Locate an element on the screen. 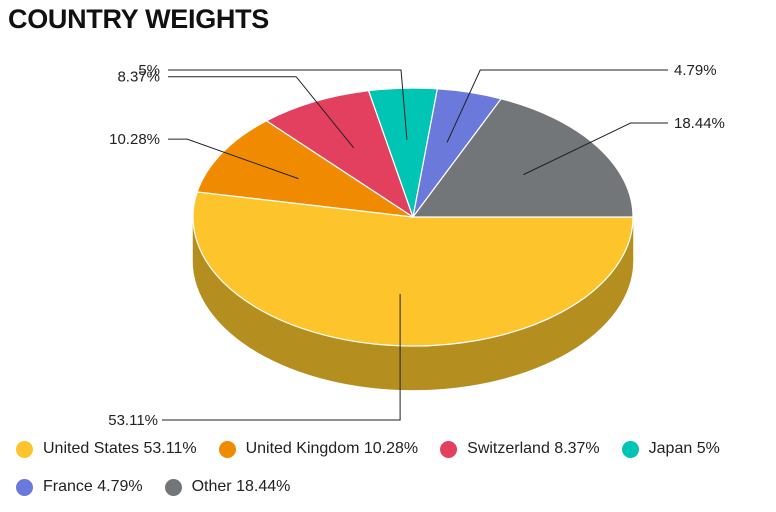  leader-japan is located at coordinates (288, 104).